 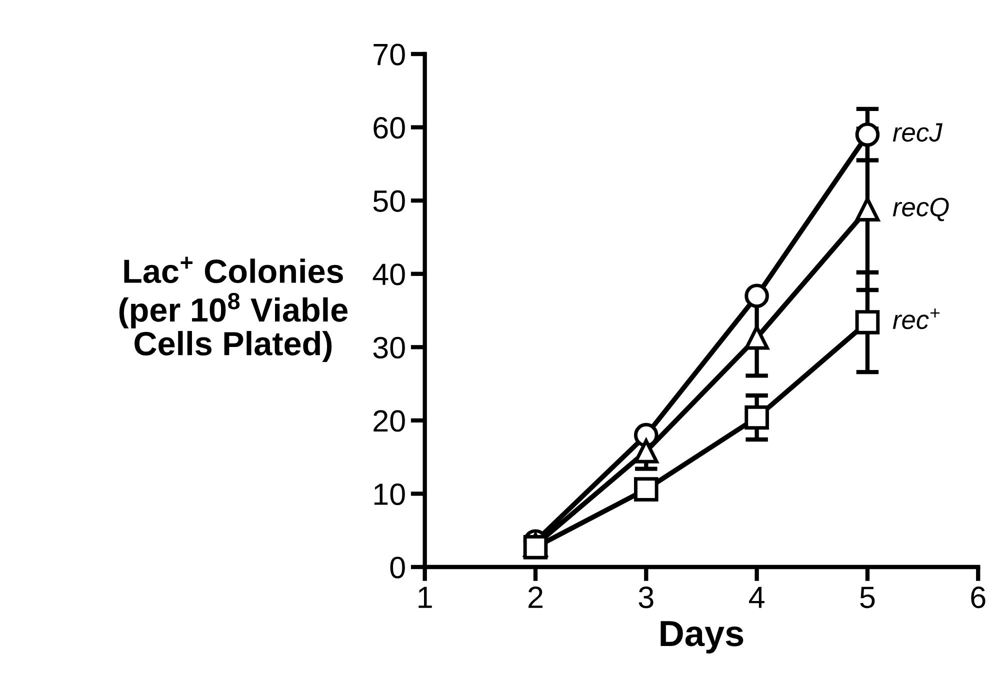 What do you see at coordinates (920, 210) in the screenshot?
I see `series-label: recQ` at bounding box center [920, 210].